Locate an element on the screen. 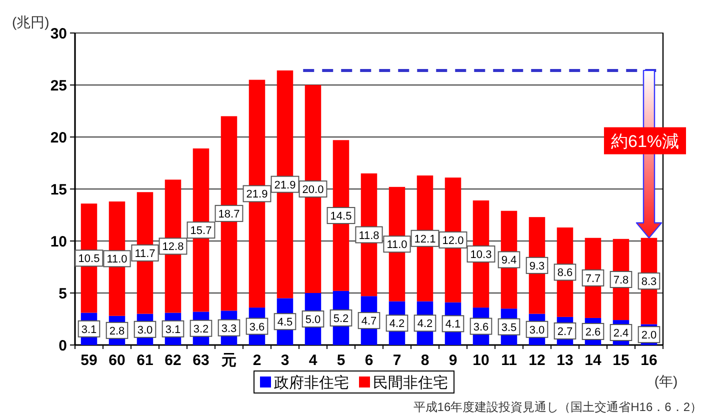  data-label: 12.8 is located at coordinates (173, 247).